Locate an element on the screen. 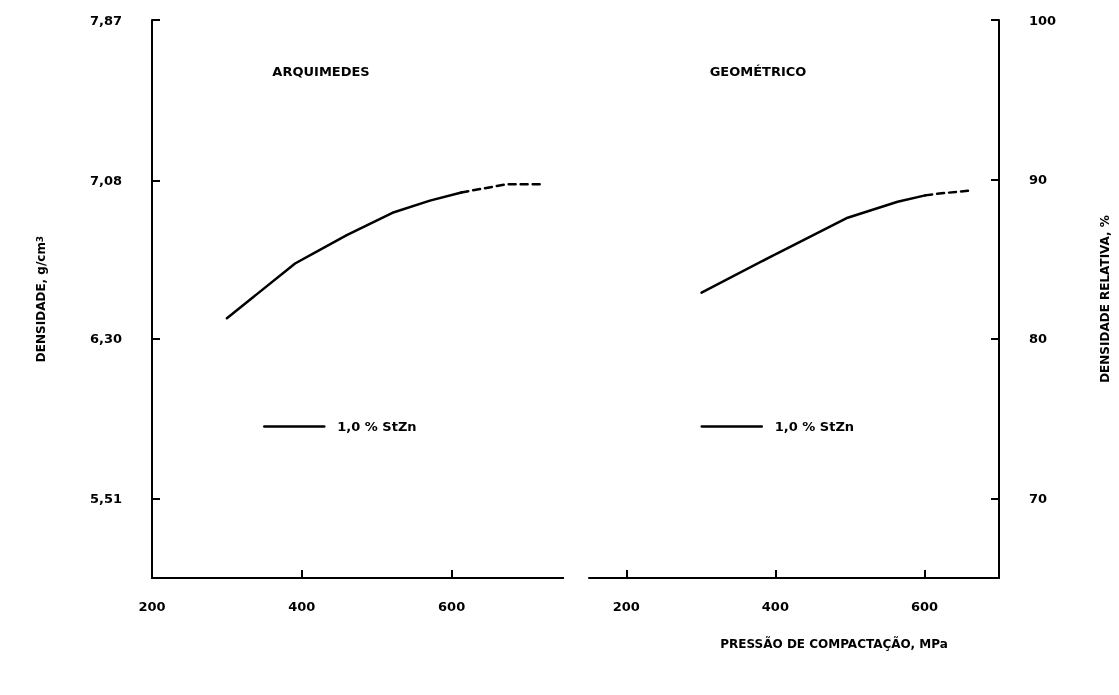  y-tick-label: 6,30 is located at coordinates (105, 339).